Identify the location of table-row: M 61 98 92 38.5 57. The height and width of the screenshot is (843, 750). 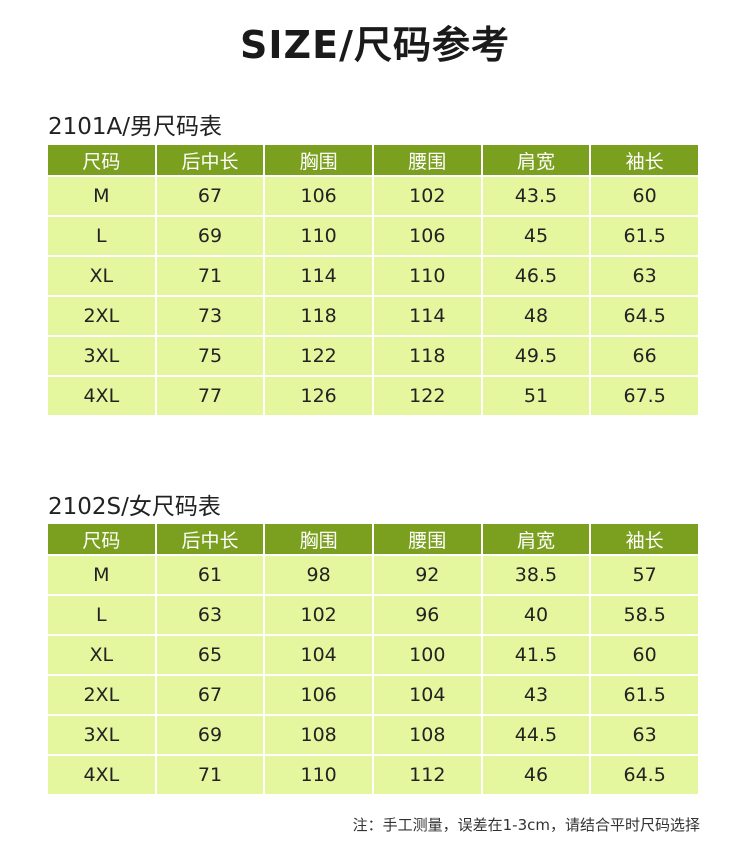
(373, 575).